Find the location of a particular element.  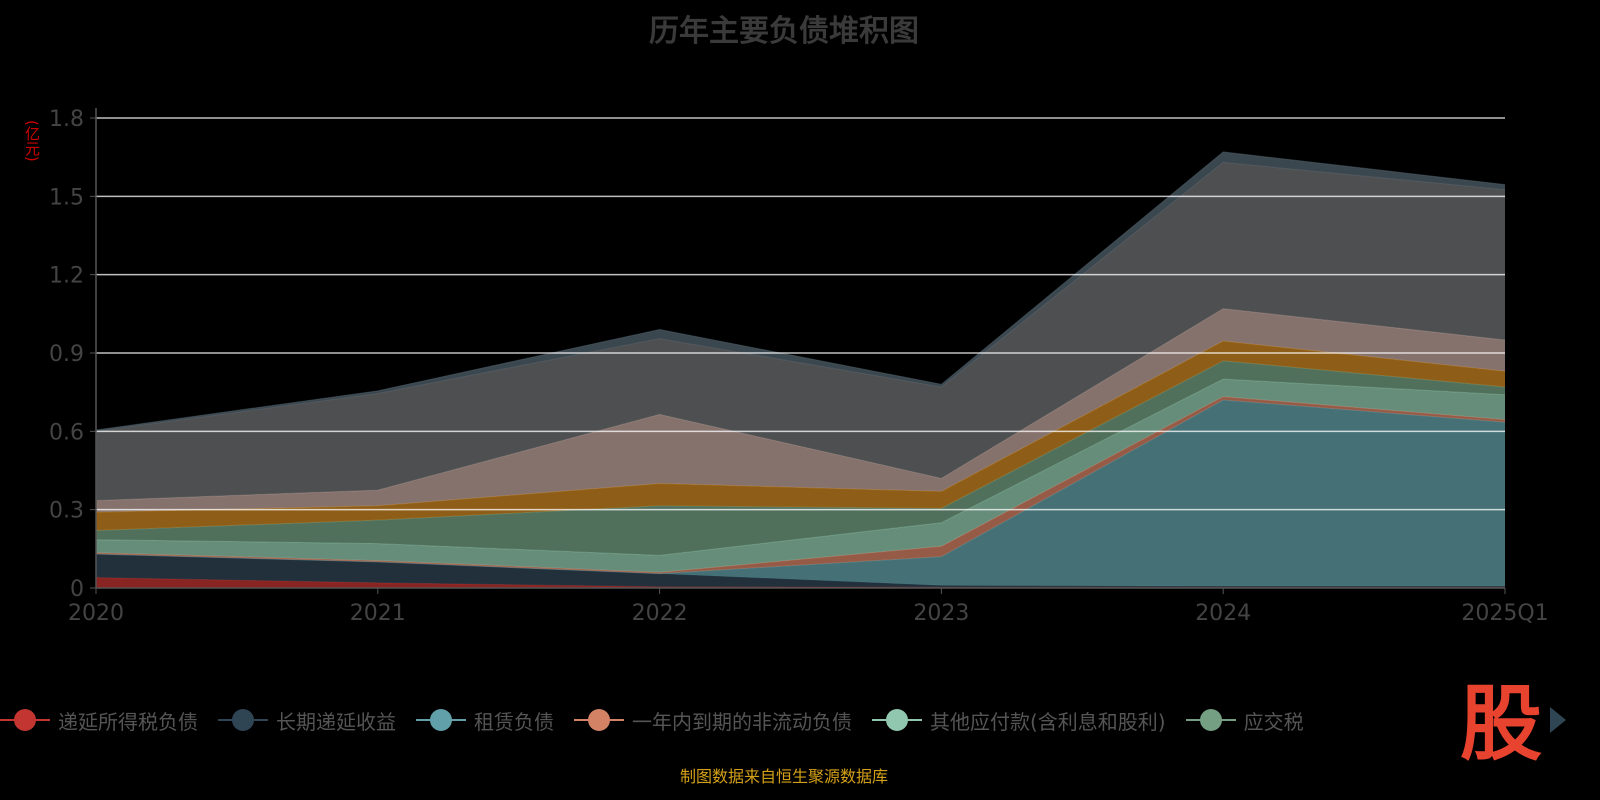

legend-label: 一年内到期的非流动负债 is located at coordinates (742, 721).